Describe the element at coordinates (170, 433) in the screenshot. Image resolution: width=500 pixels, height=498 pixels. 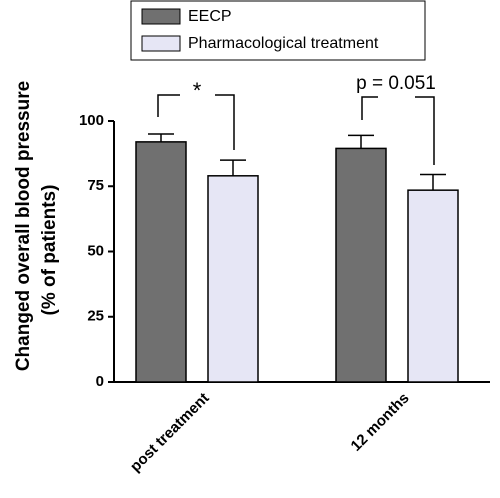
I see `x-tick-label: post treatment` at that location.